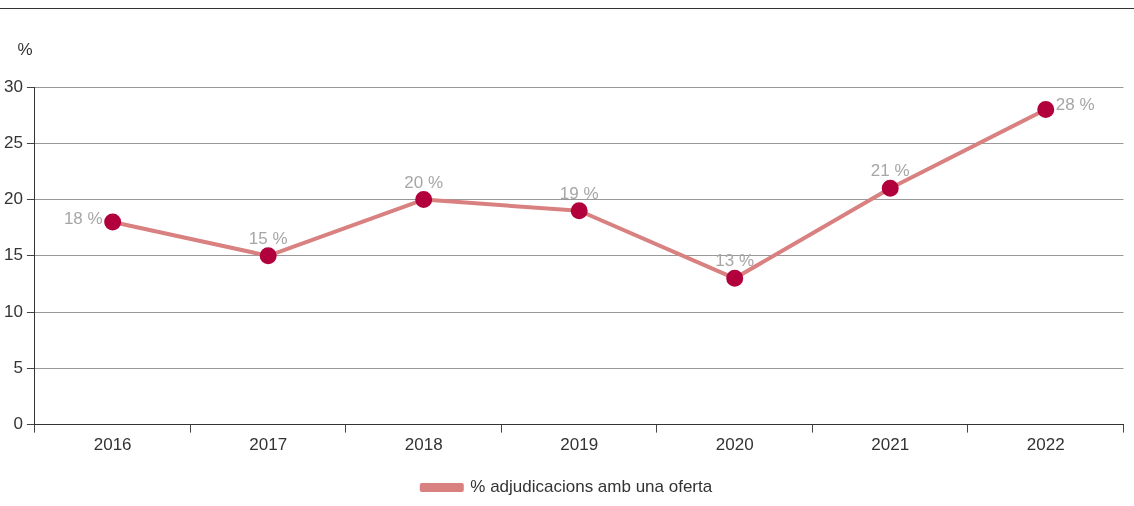  Describe the element at coordinates (13, 86) in the screenshot. I see `y-tick-label: 30` at that location.